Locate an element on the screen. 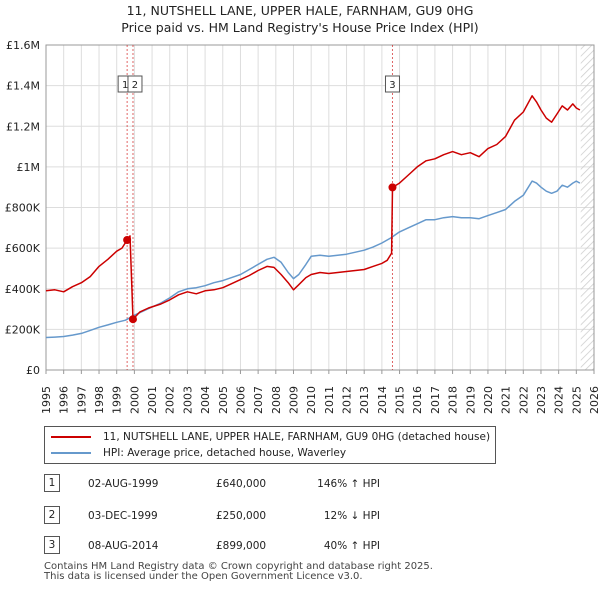 The width and height of the screenshot is (600, 590). x-tick-label: 2024 is located at coordinates (559, 400).